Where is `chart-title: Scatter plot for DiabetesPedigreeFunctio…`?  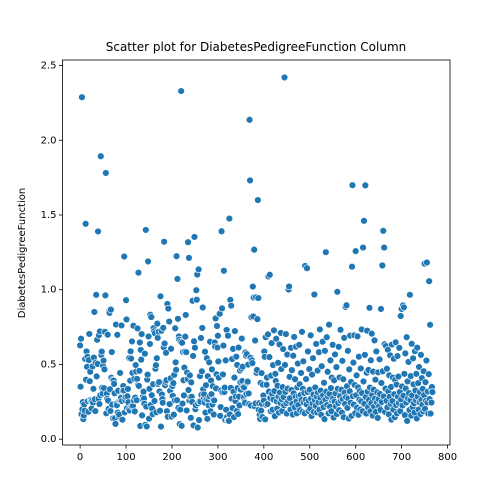
chart-title: Scatter plot for DiabetesPedigreeFunctio… is located at coordinates (256, 47).